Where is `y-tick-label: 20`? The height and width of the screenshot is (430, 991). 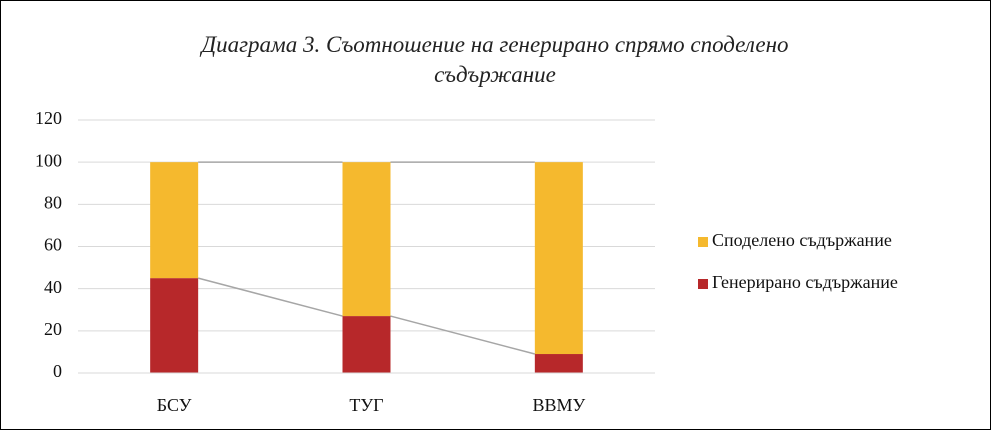 y-tick-label: 20 is located at coordinates (53, 329).